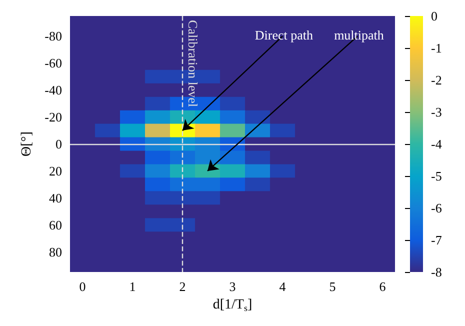 Image resolution: width=465 pixels, height=326 pixels. I want to click on color-bar-label: -3, so click(436, 112).